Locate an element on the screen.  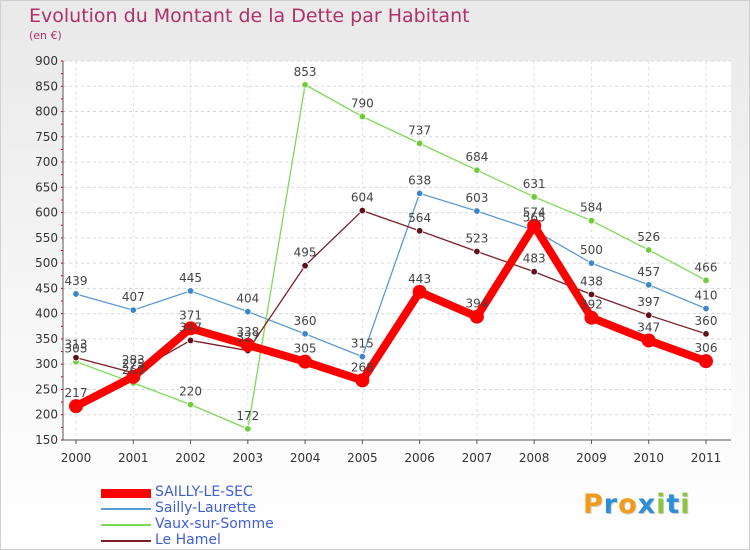
x-tick-label: 2011 is located at coordinates (706, 458).